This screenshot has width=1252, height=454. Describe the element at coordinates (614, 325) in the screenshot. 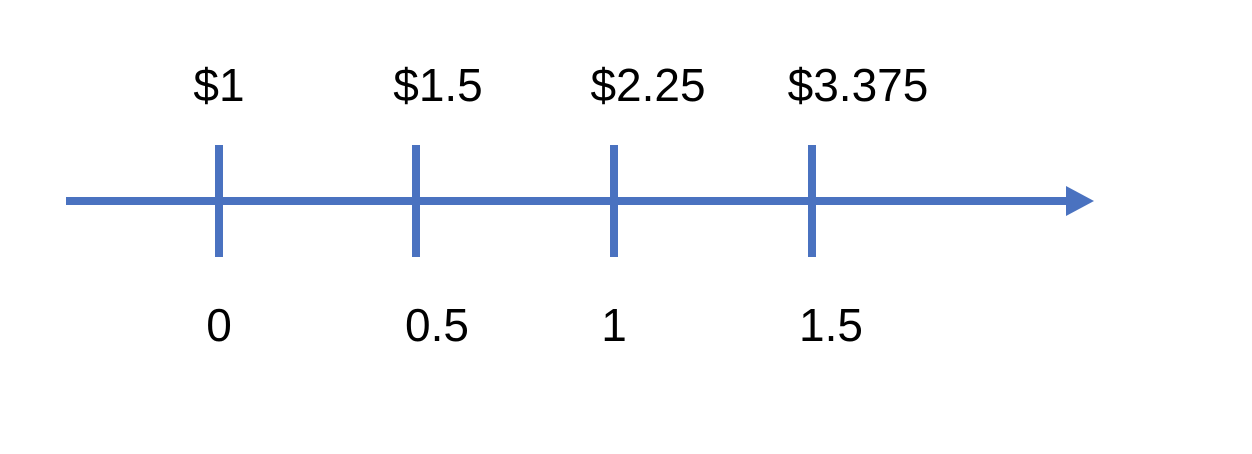

I see `time-label-2: 1` at that location.